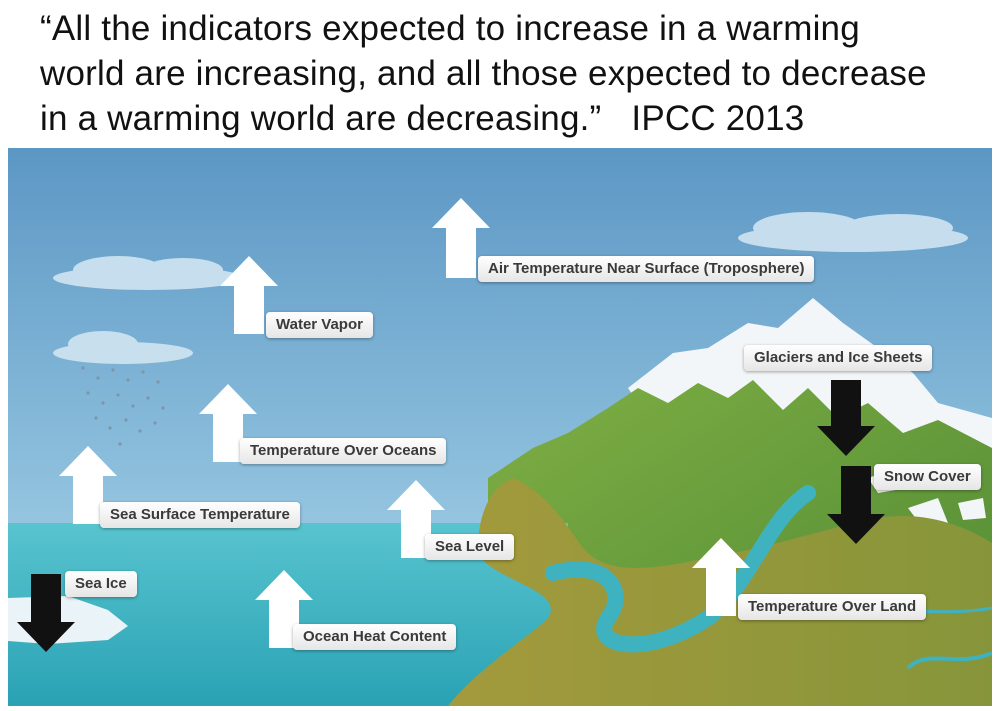  What do you see at coordinates (718, 118) in the screenshot?
I see `quote-source: IPCC 2013` at bounding box center [718, 118].